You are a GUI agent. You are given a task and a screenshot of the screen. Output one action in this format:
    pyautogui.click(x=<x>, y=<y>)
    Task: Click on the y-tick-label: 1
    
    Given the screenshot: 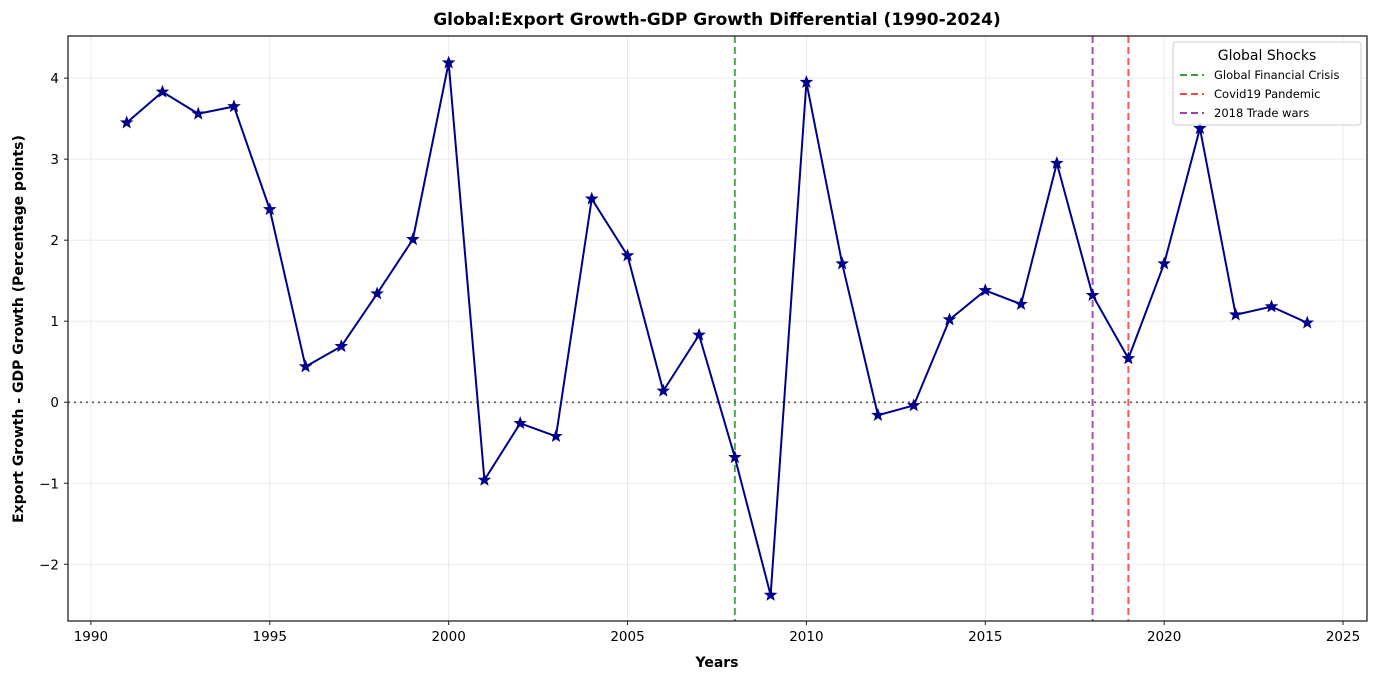 What is the action you would take?
    pyautogui.click(x=54, y=322)
    